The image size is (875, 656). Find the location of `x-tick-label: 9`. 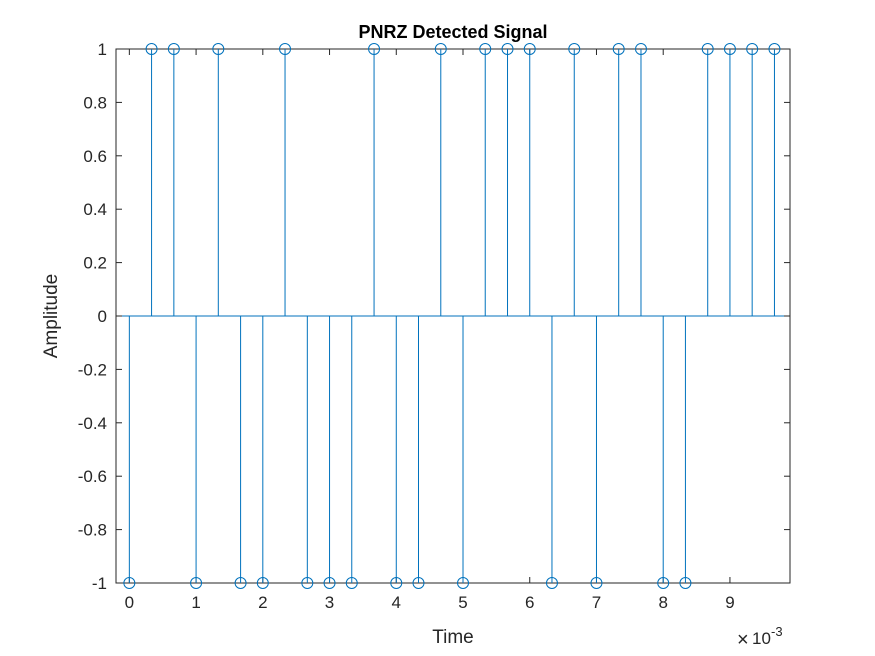

x-tick-label: 9 is located at coordinates (729, 602).